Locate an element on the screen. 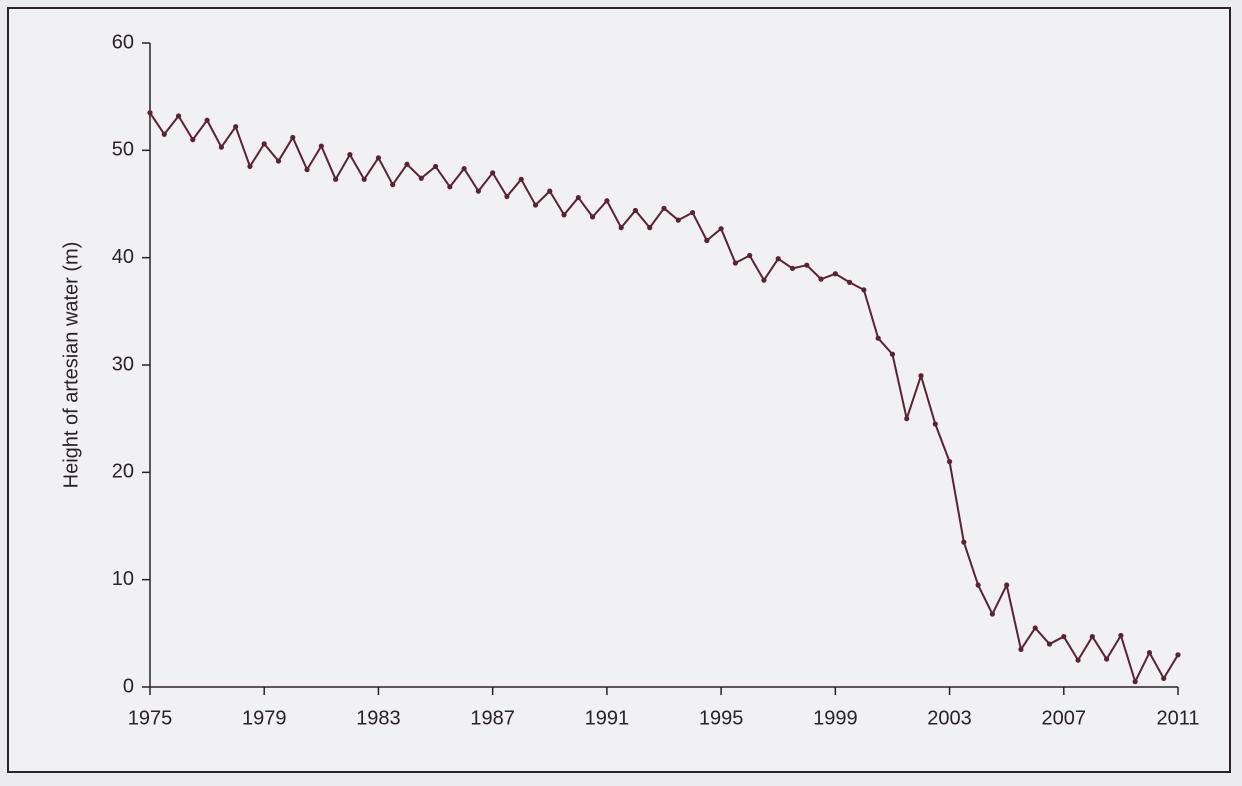 This screenshot has height=786, width=1242. x-tick-label: 1995 is located at coordinates (721, 718).